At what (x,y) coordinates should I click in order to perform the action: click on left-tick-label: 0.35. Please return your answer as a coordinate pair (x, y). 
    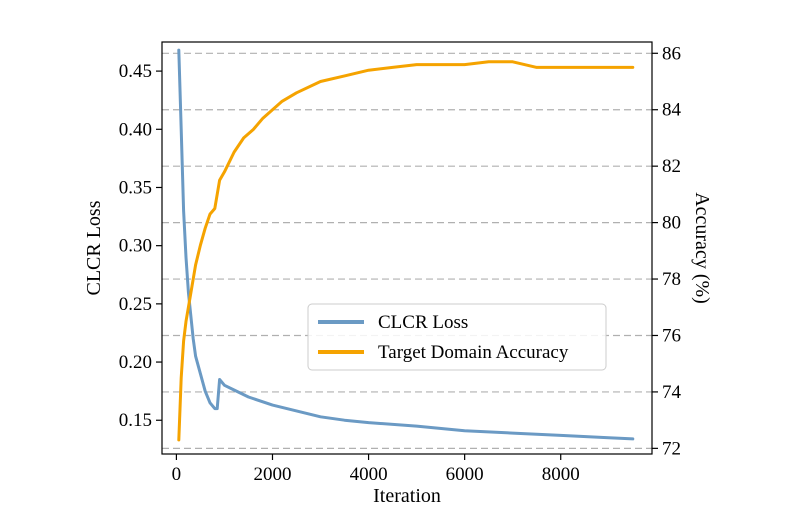
    Looking at the image, I should click on (135, 187).